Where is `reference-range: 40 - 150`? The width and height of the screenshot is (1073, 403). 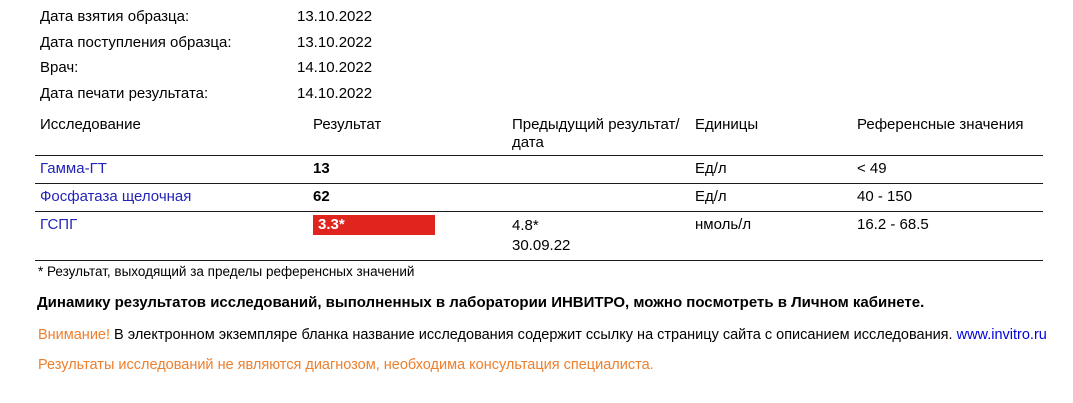
reference-range: 40 - 150 is located at coordinates (885, 196).